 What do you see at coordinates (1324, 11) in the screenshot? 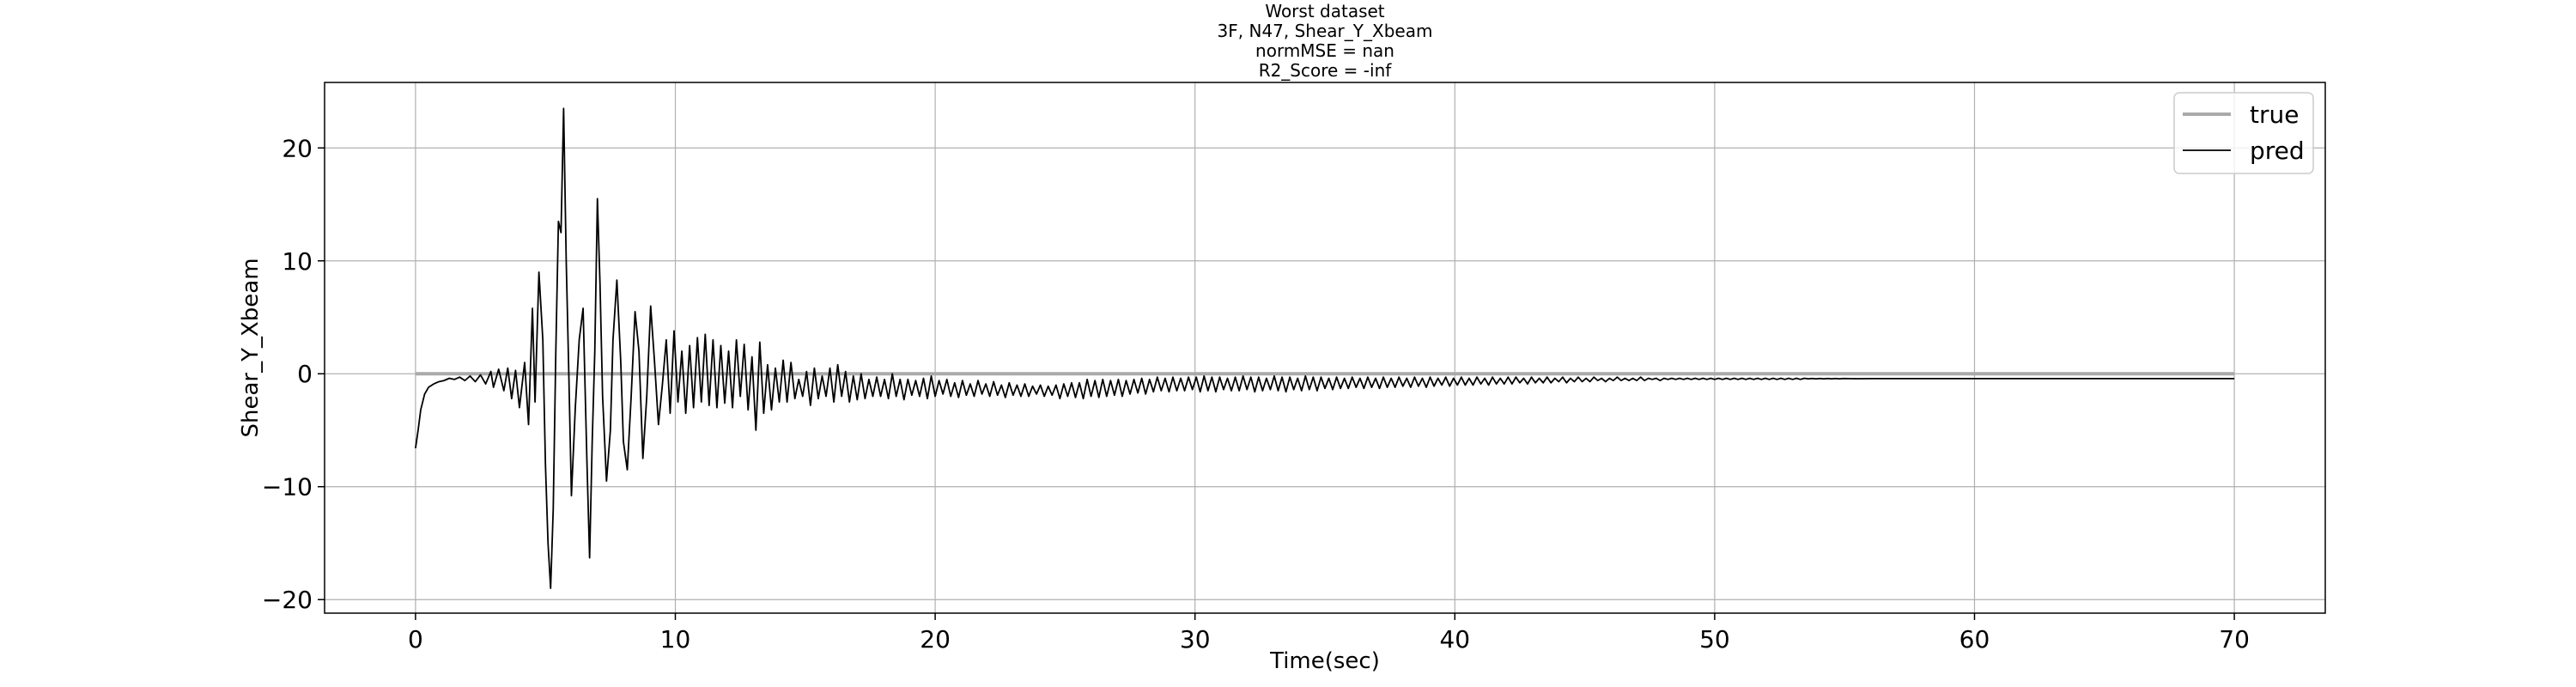
I see `title-line-1: Worst dataset` at bounding box center [1324, 11].